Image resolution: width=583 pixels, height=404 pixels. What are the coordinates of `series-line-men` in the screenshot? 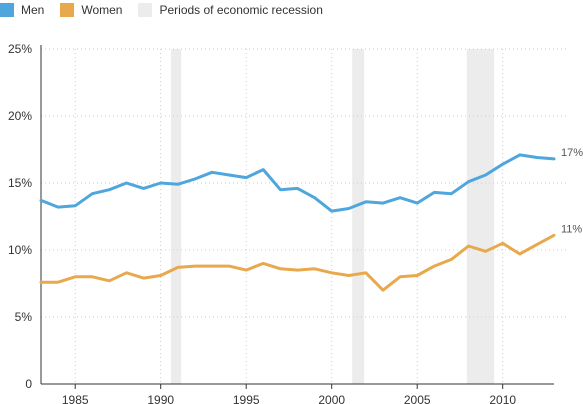 It's located at (297, 183).